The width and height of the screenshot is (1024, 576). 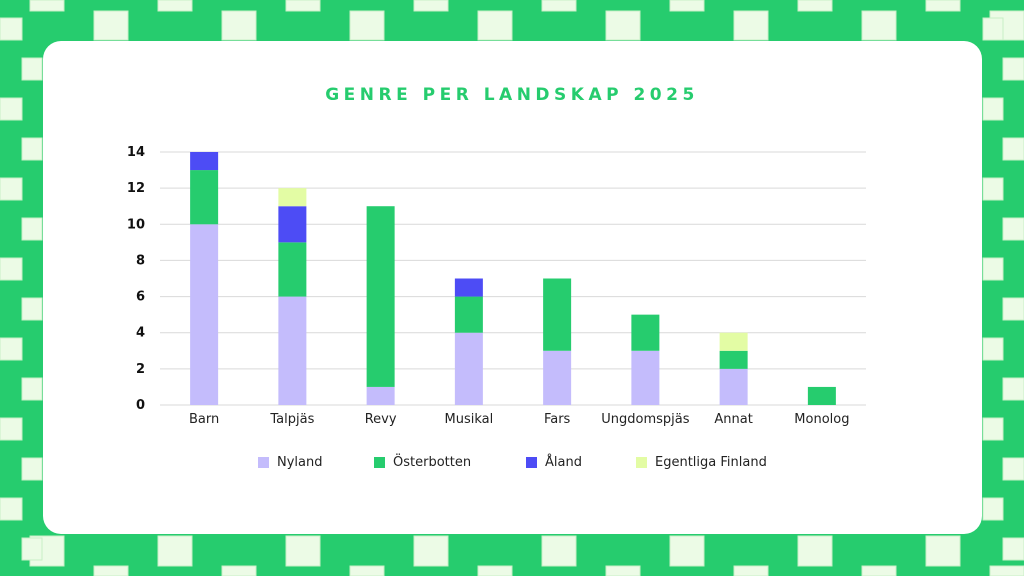 I want to click on y-tick-label: 14, so click(x=136, y=152).